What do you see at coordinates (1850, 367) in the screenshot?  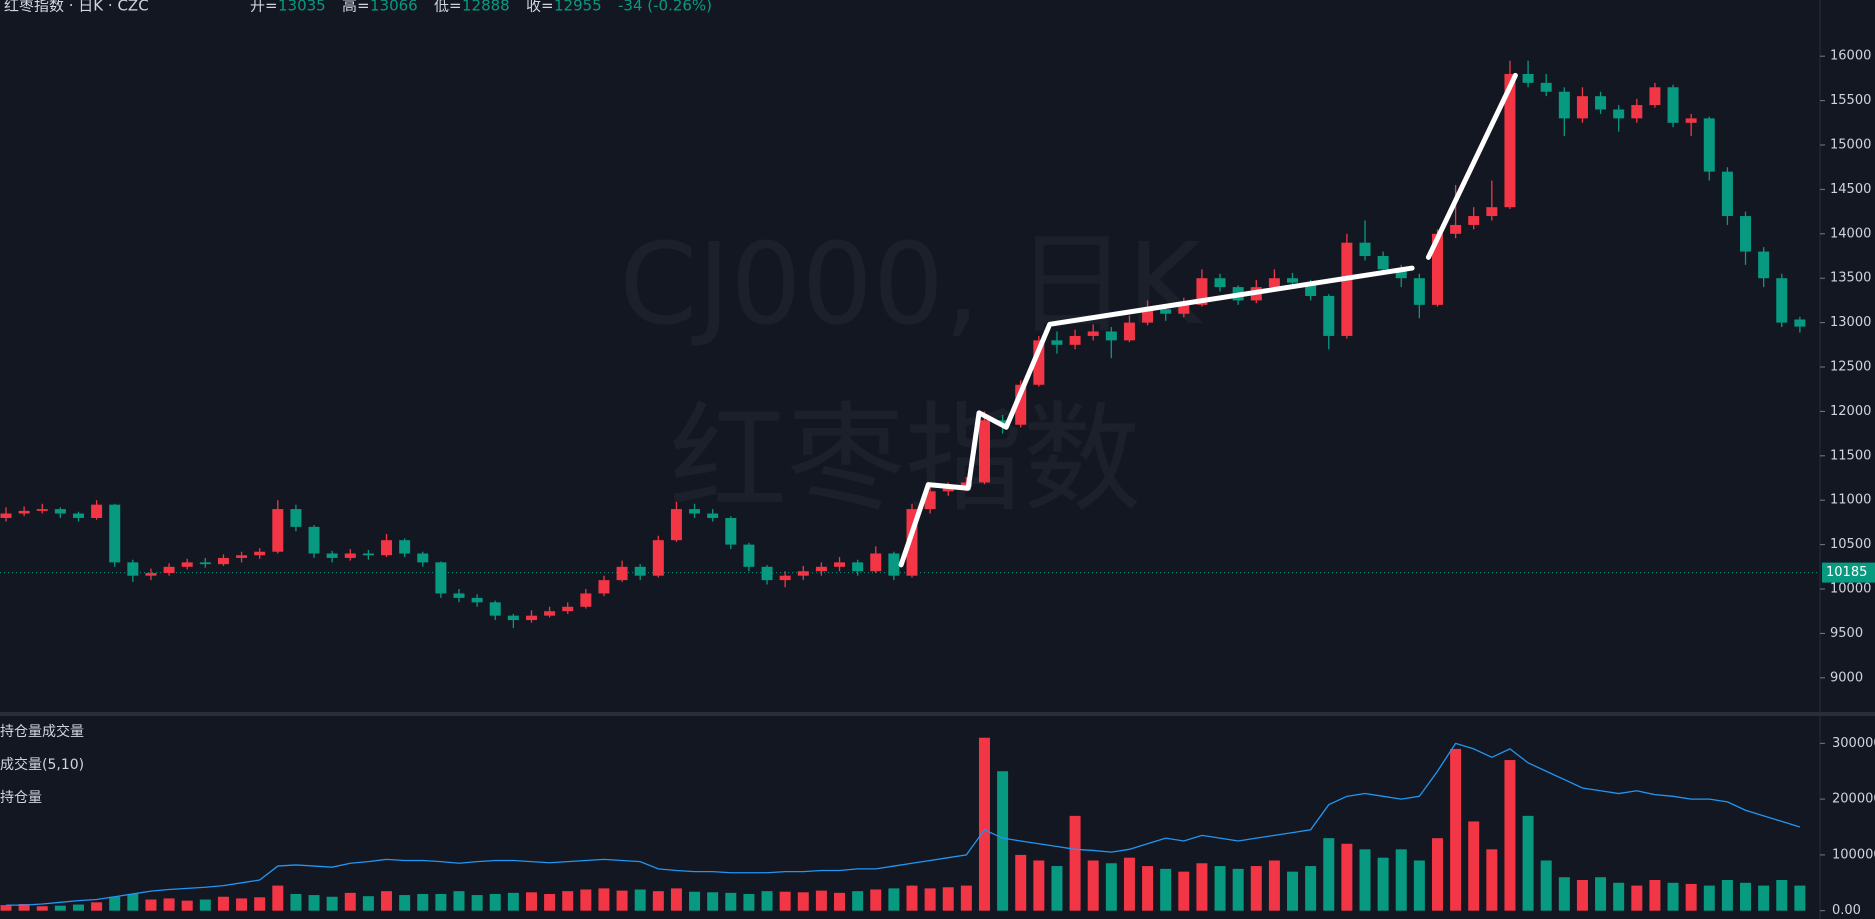 I see `y-tick-label: 12500` at bounding box center [1850, 367].